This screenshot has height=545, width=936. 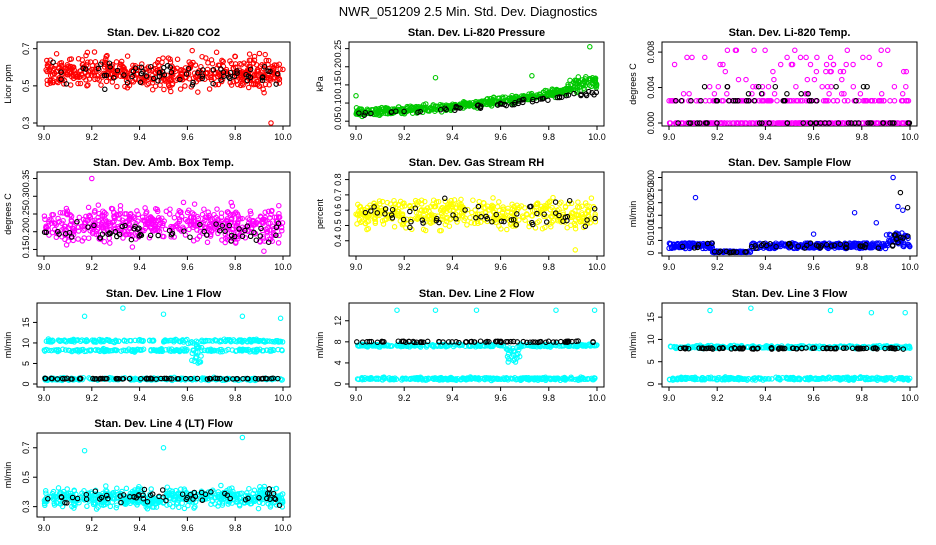 What do you see at coordinates (793, 105) in the screenshot?
I see `series-secondary` at bounding box center [793, 105].